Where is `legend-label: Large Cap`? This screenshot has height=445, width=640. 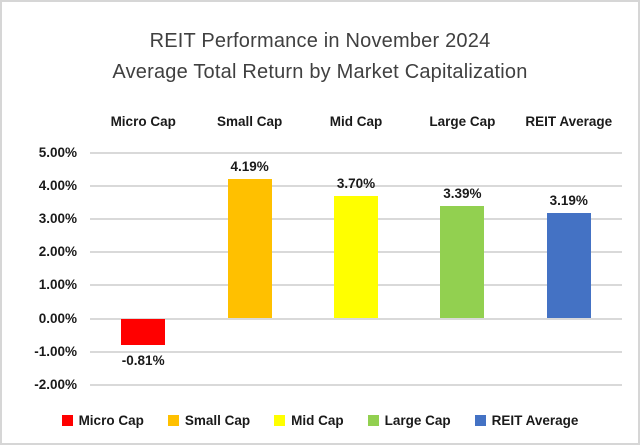
legend-label: Large Cap is located at coordinates (417, 420).